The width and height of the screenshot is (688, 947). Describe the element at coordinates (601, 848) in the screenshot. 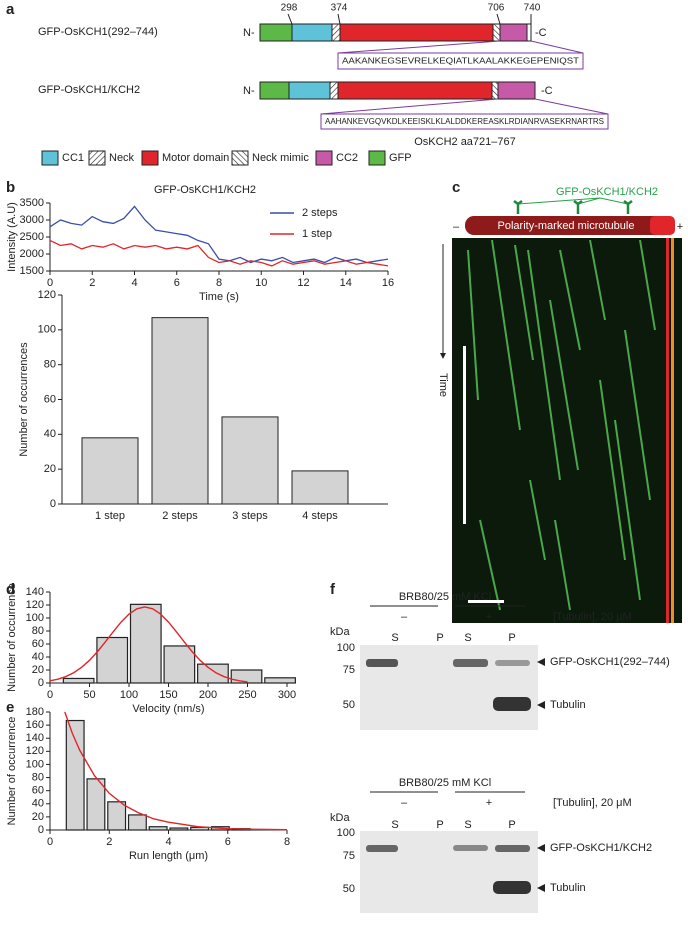

I see `band-label: GFP-OsKCH1/KCH2` at that location.